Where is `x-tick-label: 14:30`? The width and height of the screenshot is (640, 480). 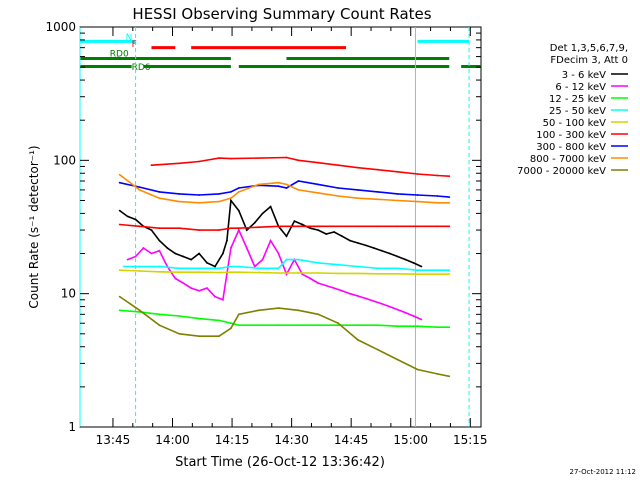 x-tick-label: 14:30 is located at coordinates (291, 440).